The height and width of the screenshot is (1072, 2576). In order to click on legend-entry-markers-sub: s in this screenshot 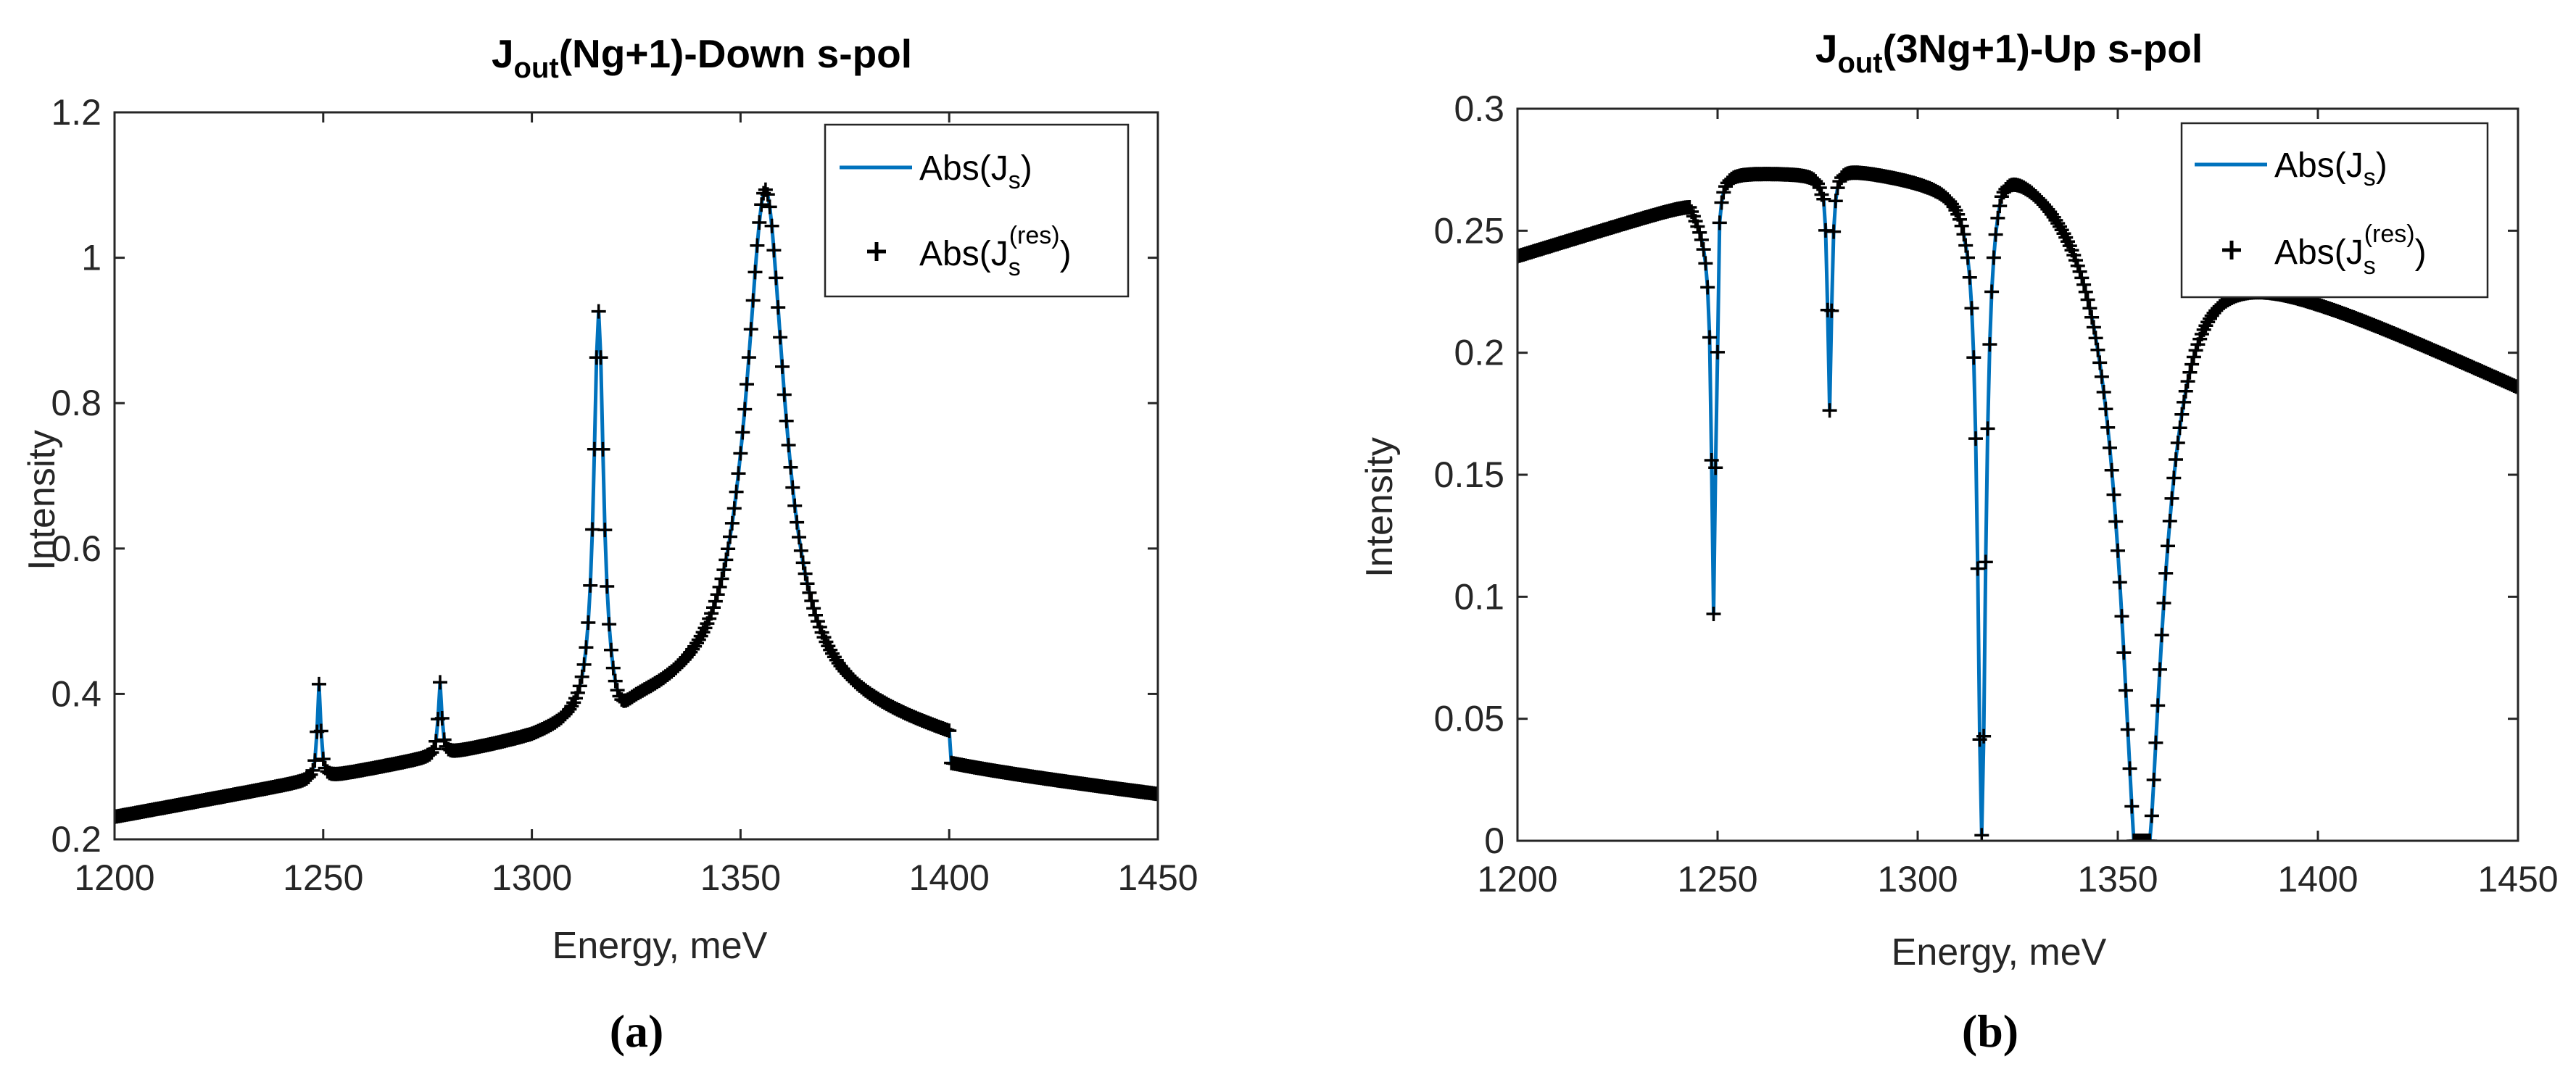, I will do `click(1015, 267)`.